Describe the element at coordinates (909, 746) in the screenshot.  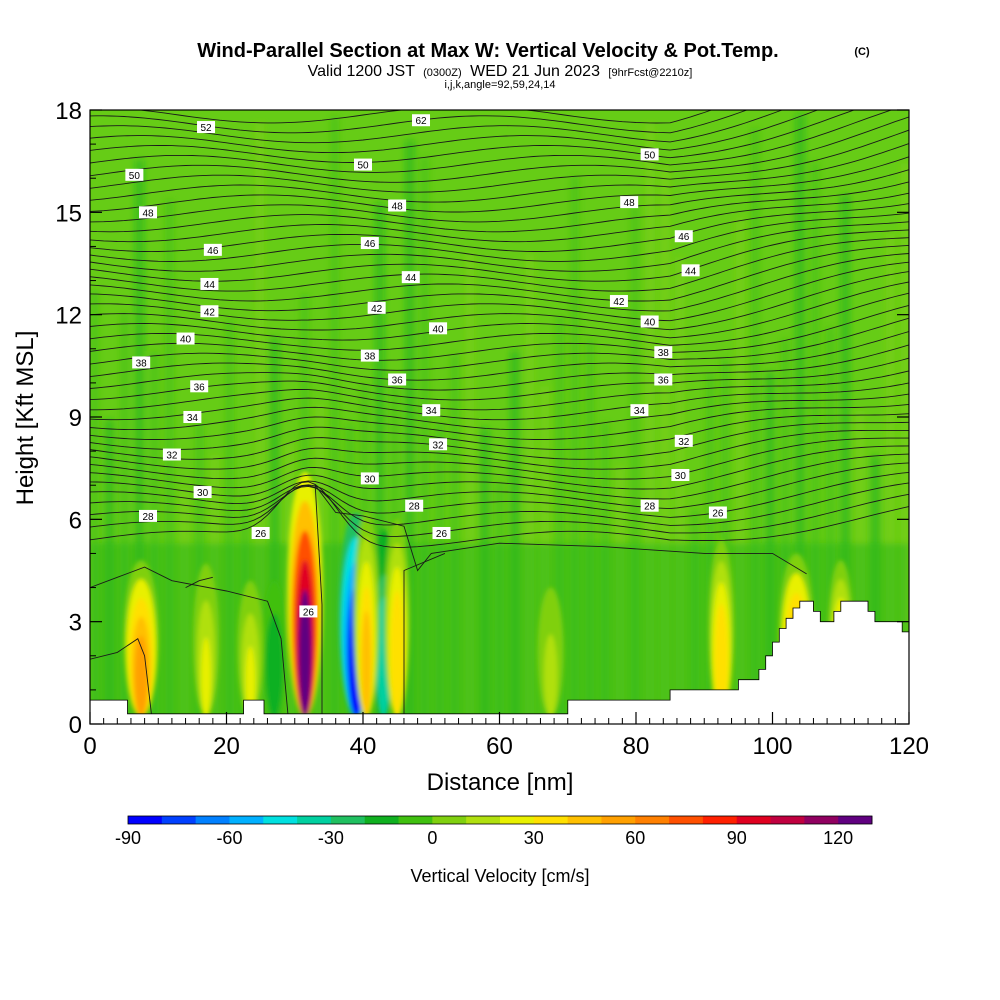
I see `x-tick-label: 120` at that location.